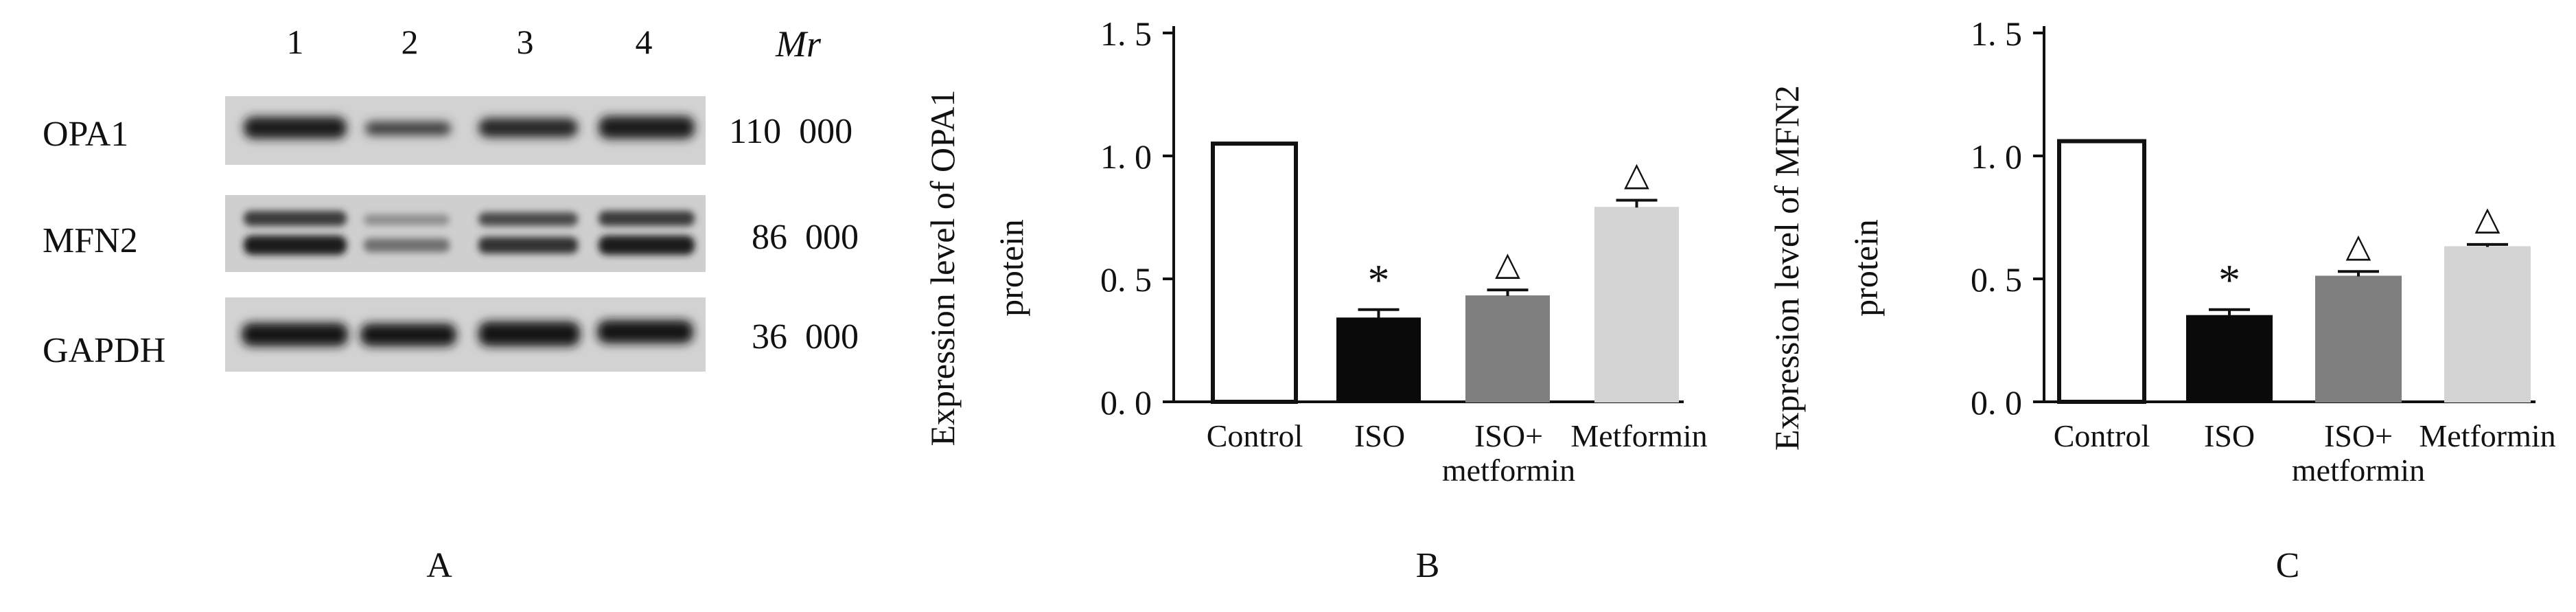  What do you see at coordinates (942, 268) in the screenshot?
I see `y-axis-label-b: Expression level of OPA1` at bounding box center [942, 268].